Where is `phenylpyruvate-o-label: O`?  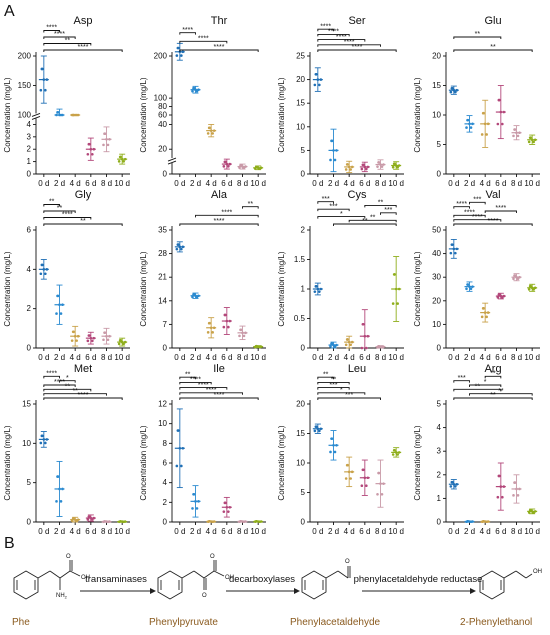 phenylpyruvate-o-label: O is located at coordinates (212, 557).